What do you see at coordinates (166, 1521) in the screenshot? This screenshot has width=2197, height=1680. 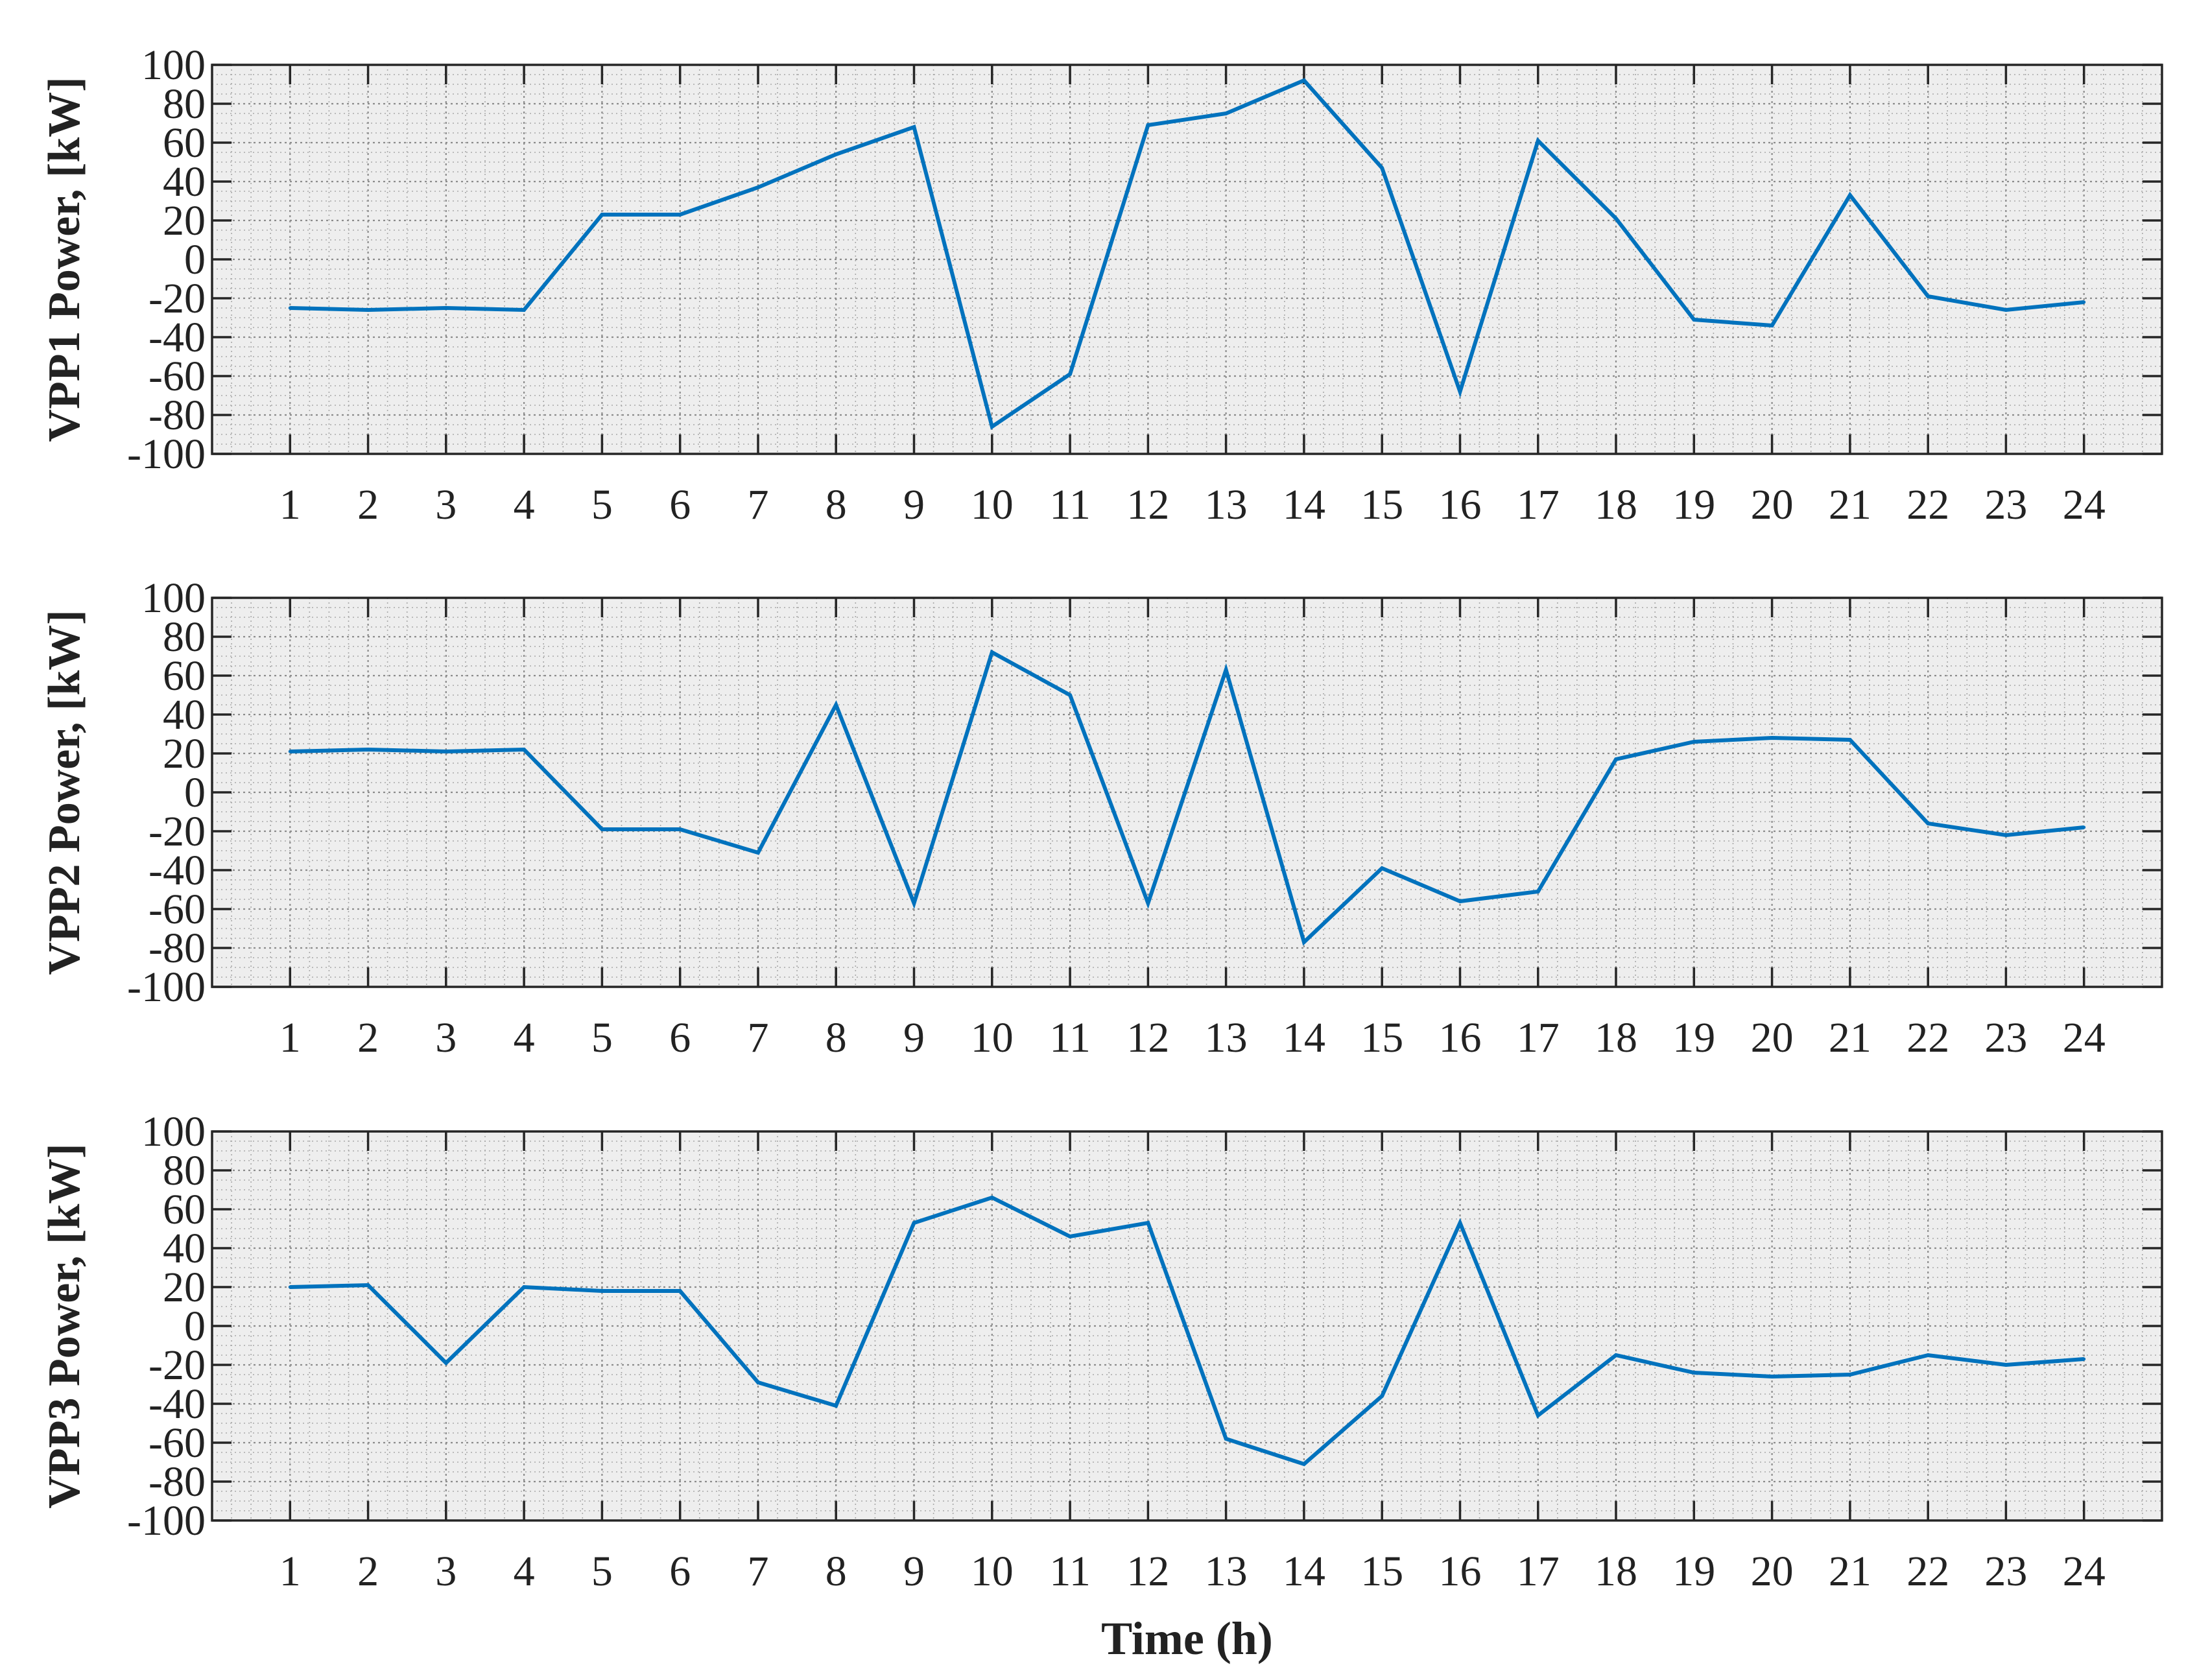 I see `y-tick-label: -100` at bounding box center [166, 1521].